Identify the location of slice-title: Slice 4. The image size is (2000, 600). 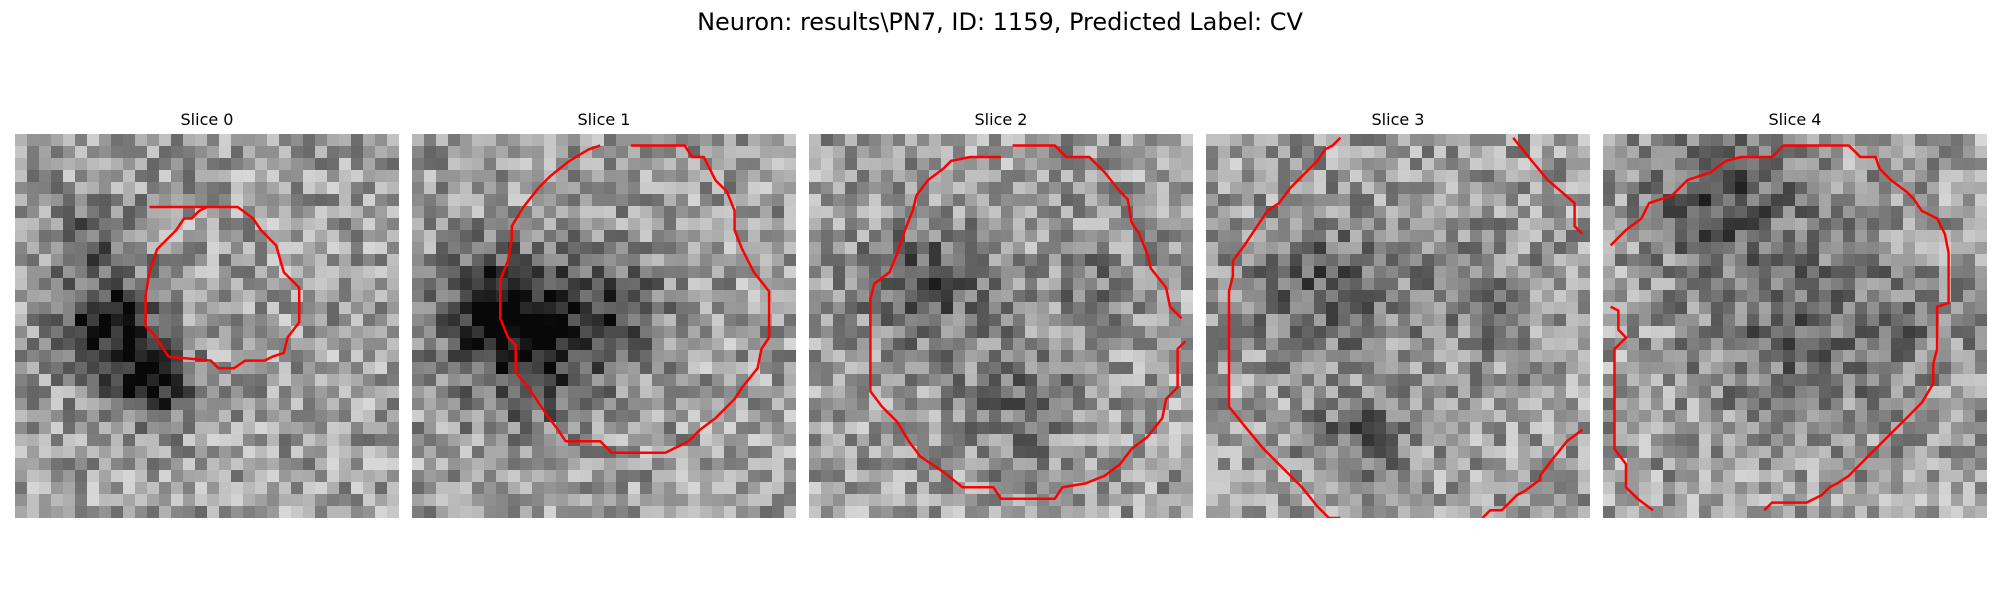
(1795, 120).